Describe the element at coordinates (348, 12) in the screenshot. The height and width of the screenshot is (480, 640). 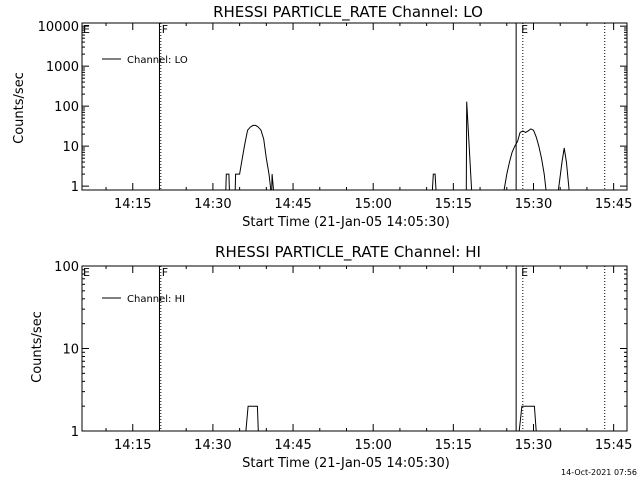
I see `lo-chart-title: RHESSI PARTICLE_RATE Channel: LO` at that location.